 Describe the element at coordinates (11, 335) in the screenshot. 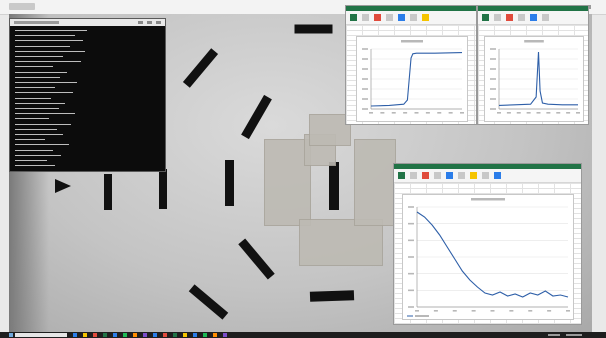

I see `windows-start-icon` at that location.